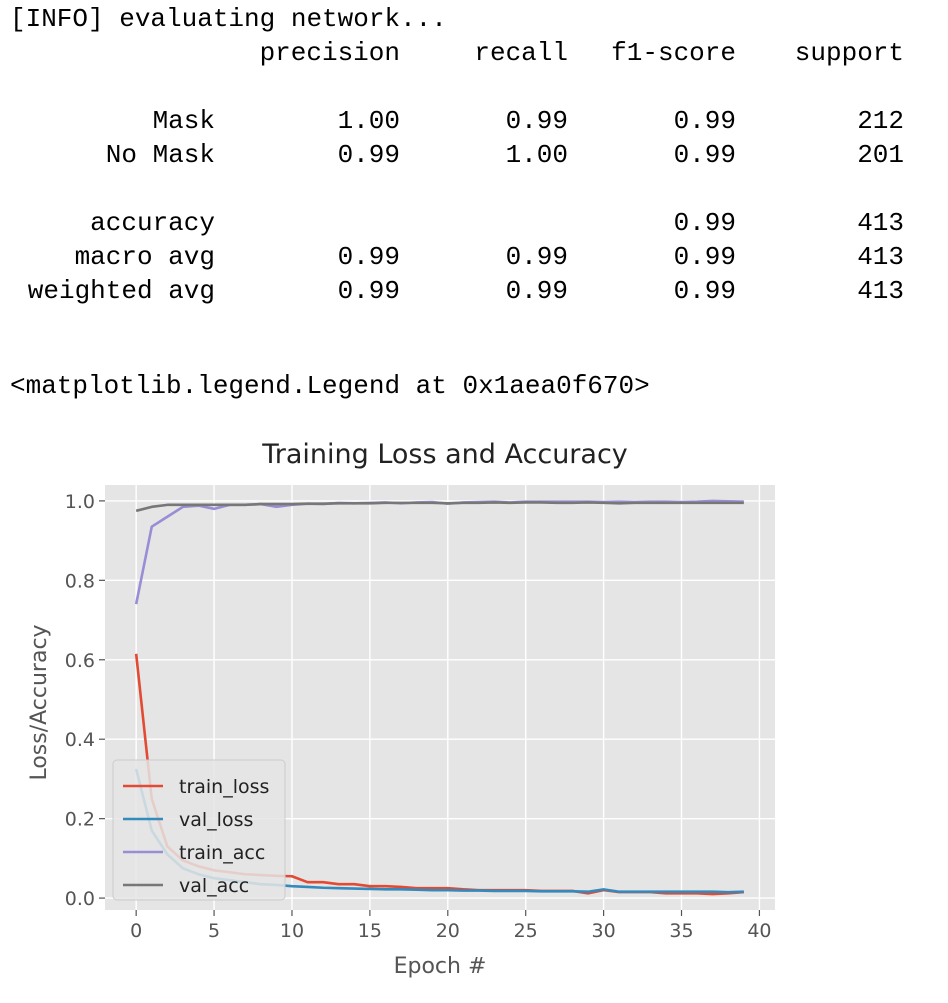  What do you see at coordinates (152, 223) in the screenshot?
I see `report-cell-label: accuracy` at bounding box center [152, 223].